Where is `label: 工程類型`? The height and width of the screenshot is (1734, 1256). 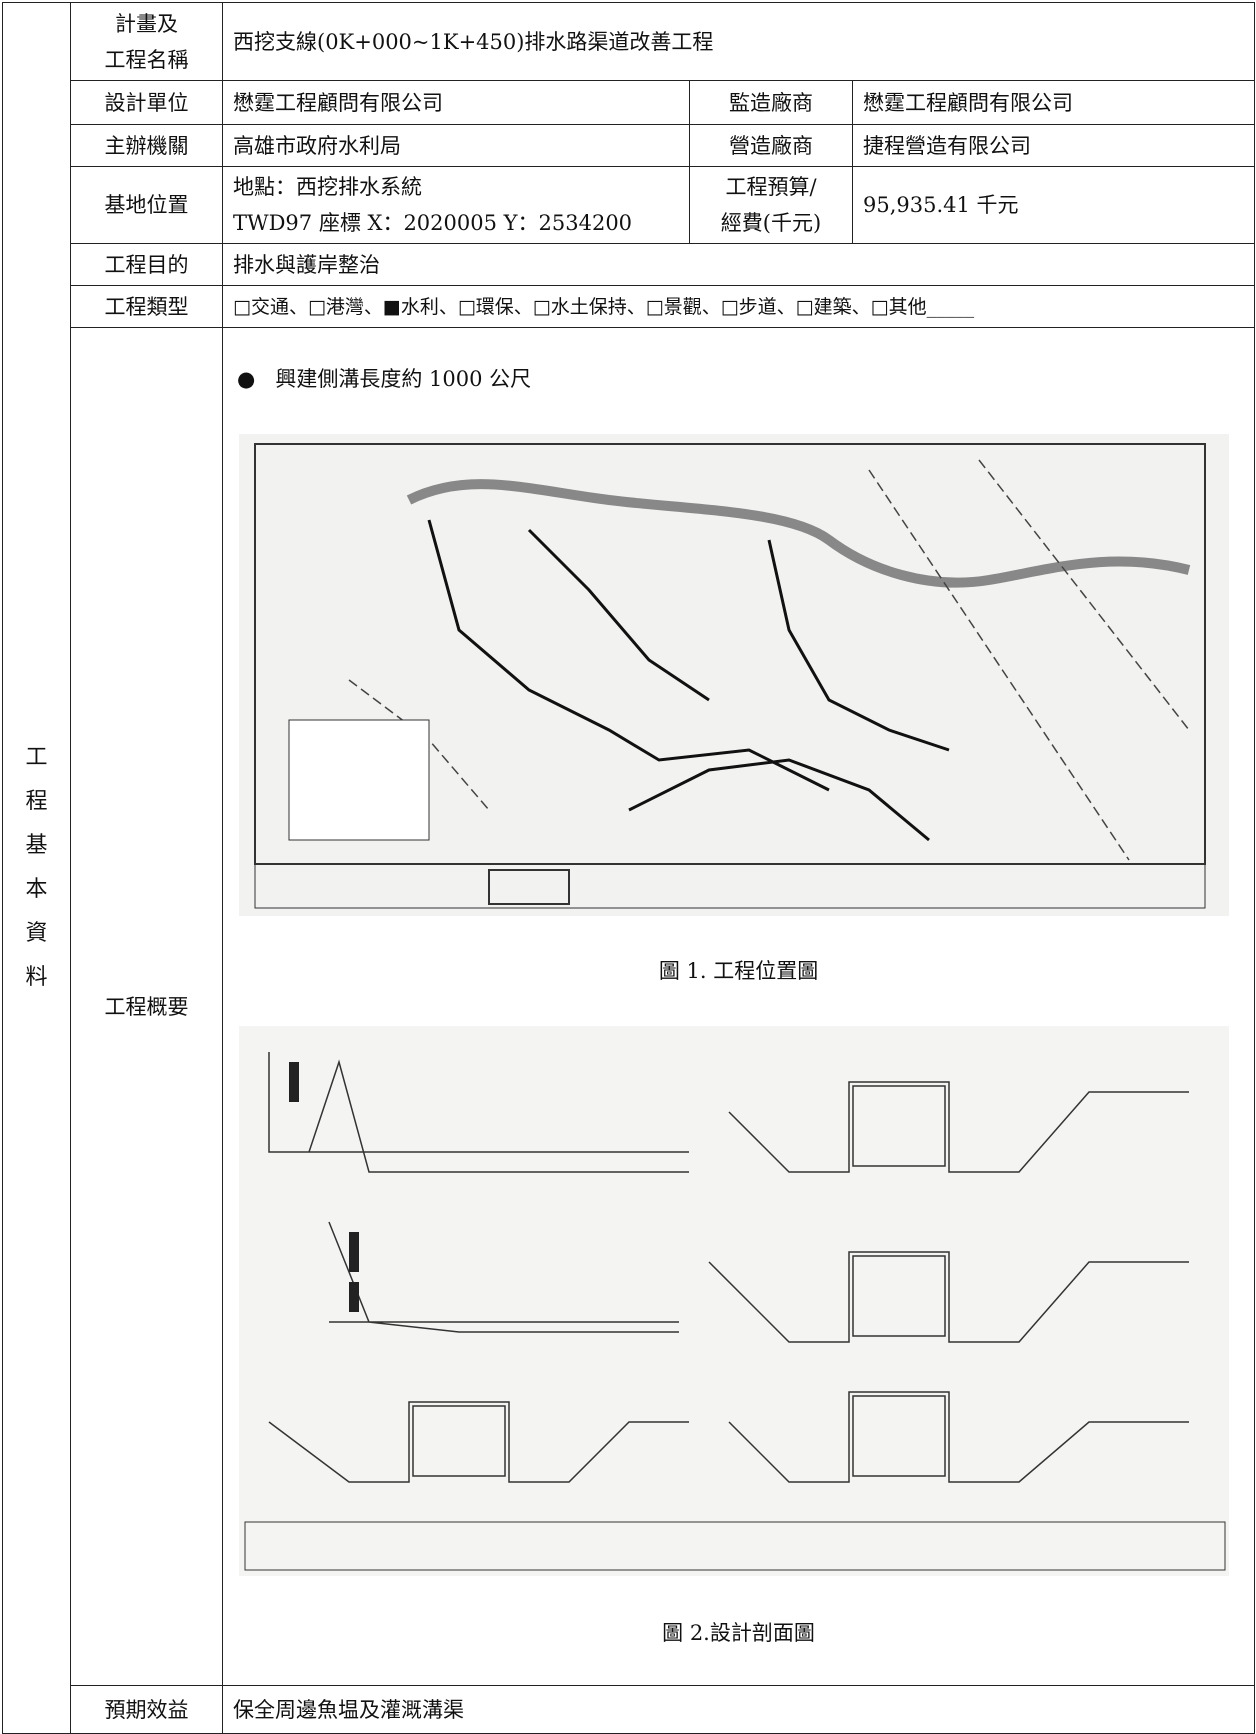 label: 工程類型 is located at coordinates (146, 306).